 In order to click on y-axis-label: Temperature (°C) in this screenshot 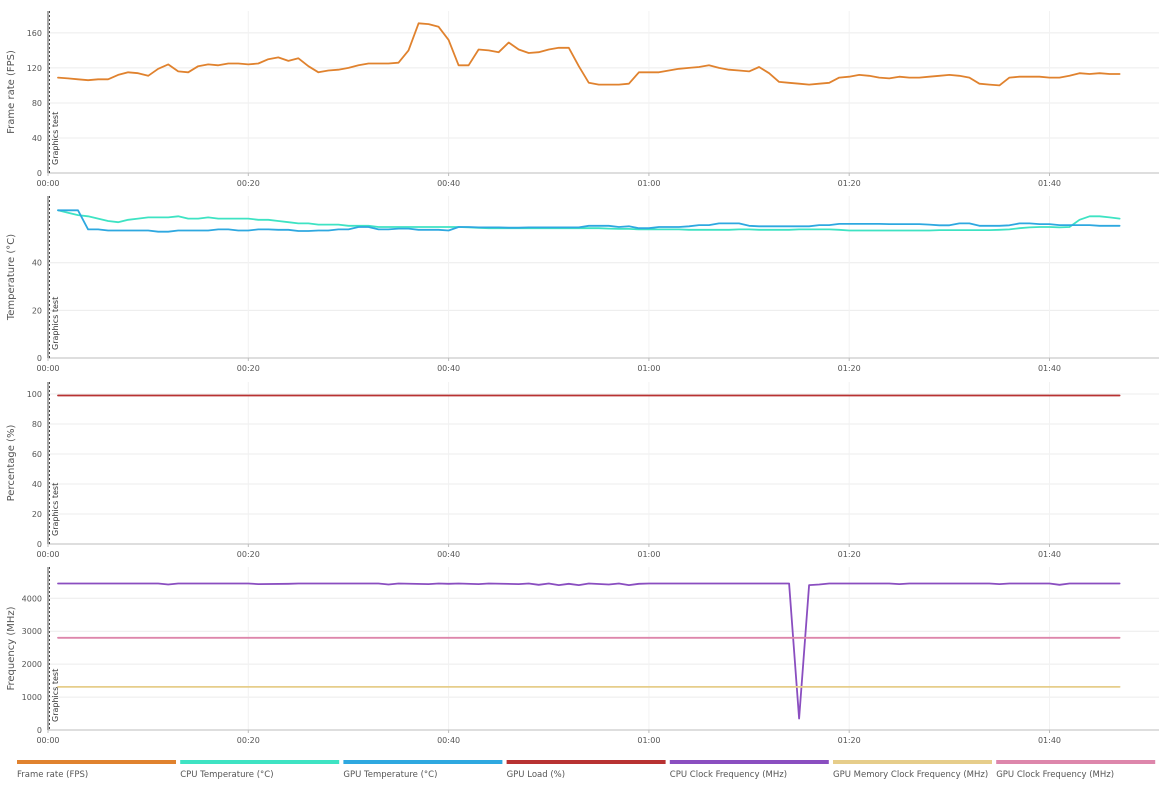, I will do `click(11, 277)`.